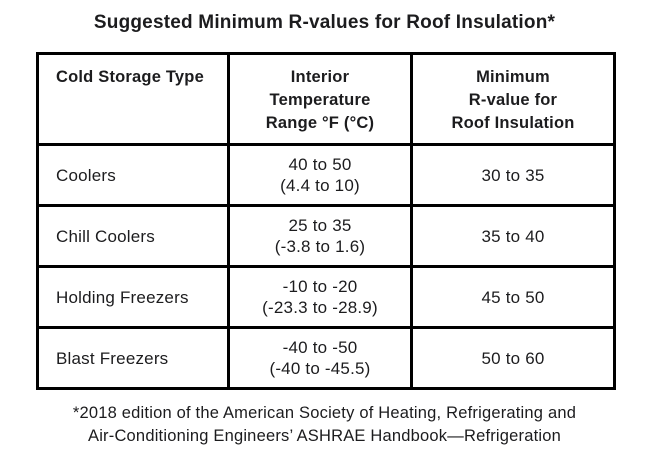 This screenshot has width=649, height=465. I want to click on cell-storage-type: Blast Freezers, so click(133, 358).